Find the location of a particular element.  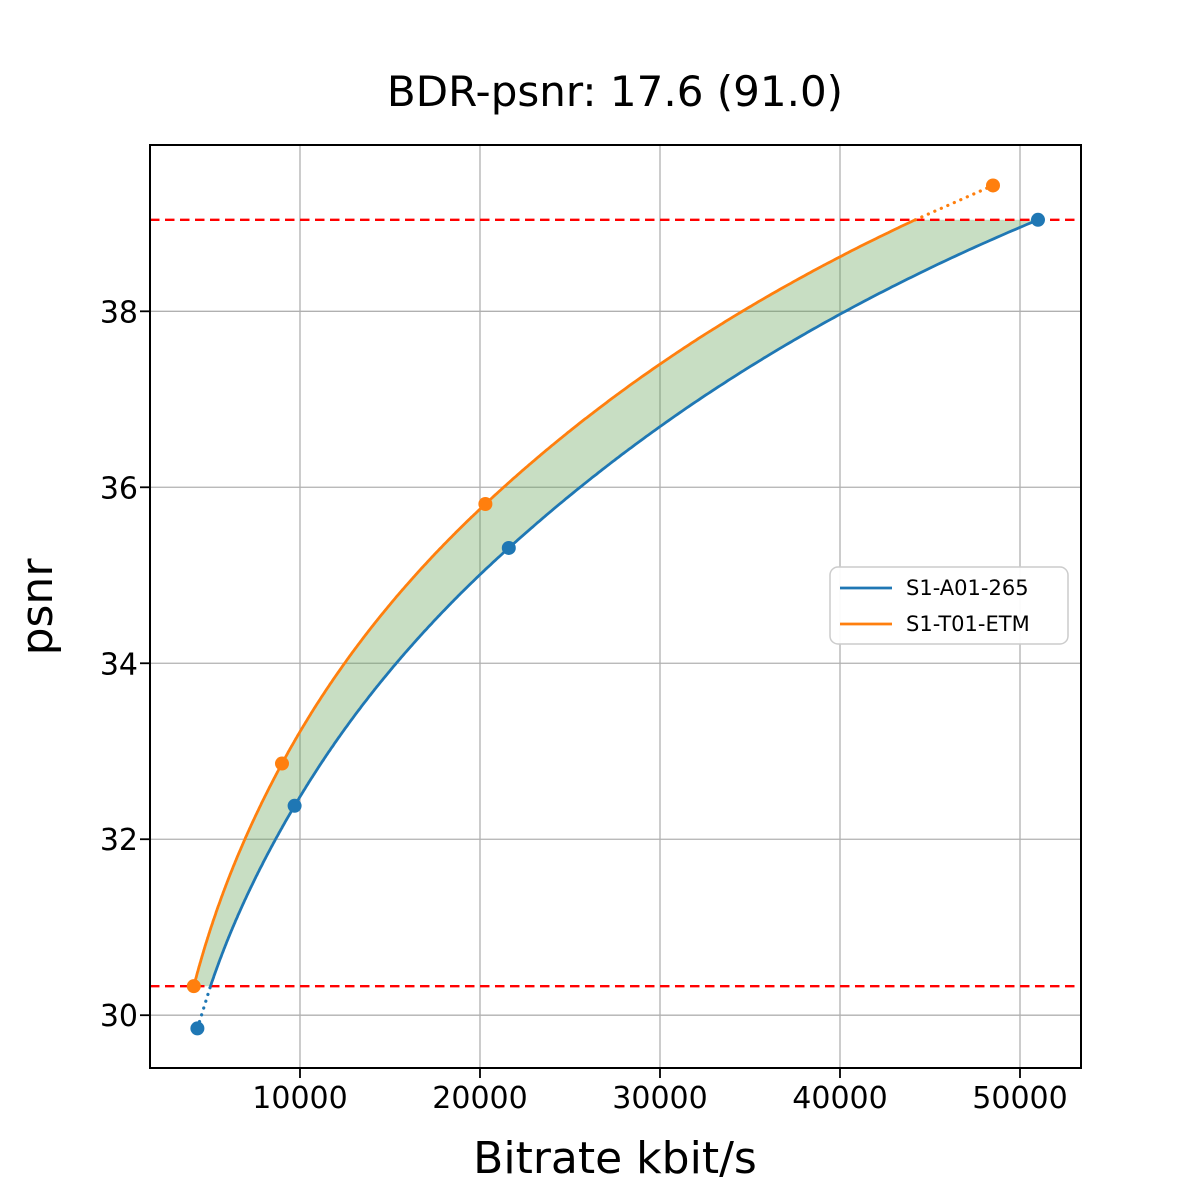

x-tick-label: 20000 is located at coordinates (479, 1098).